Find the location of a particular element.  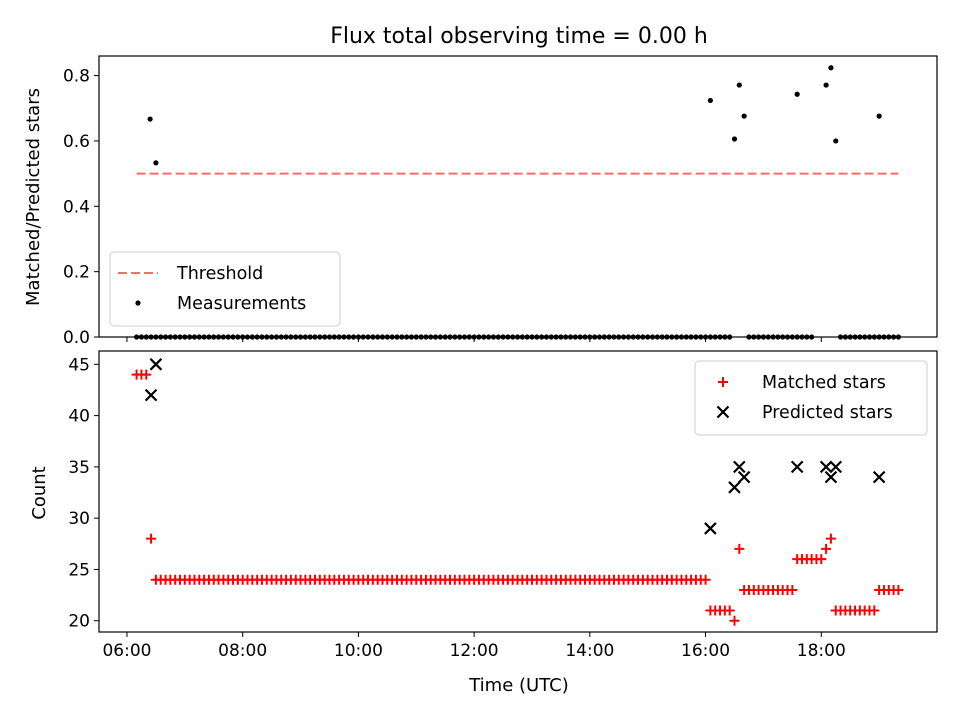

bottom-chart-legend: Matched stars Predicted stars is located at coordinates (811, 398).